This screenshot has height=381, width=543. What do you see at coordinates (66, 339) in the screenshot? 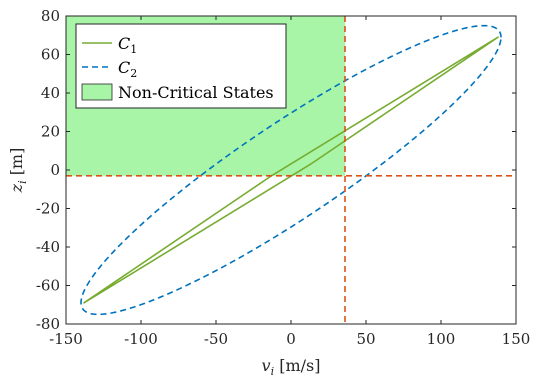
I see `x-tick-label: -150` at bounding box center [66, 339].